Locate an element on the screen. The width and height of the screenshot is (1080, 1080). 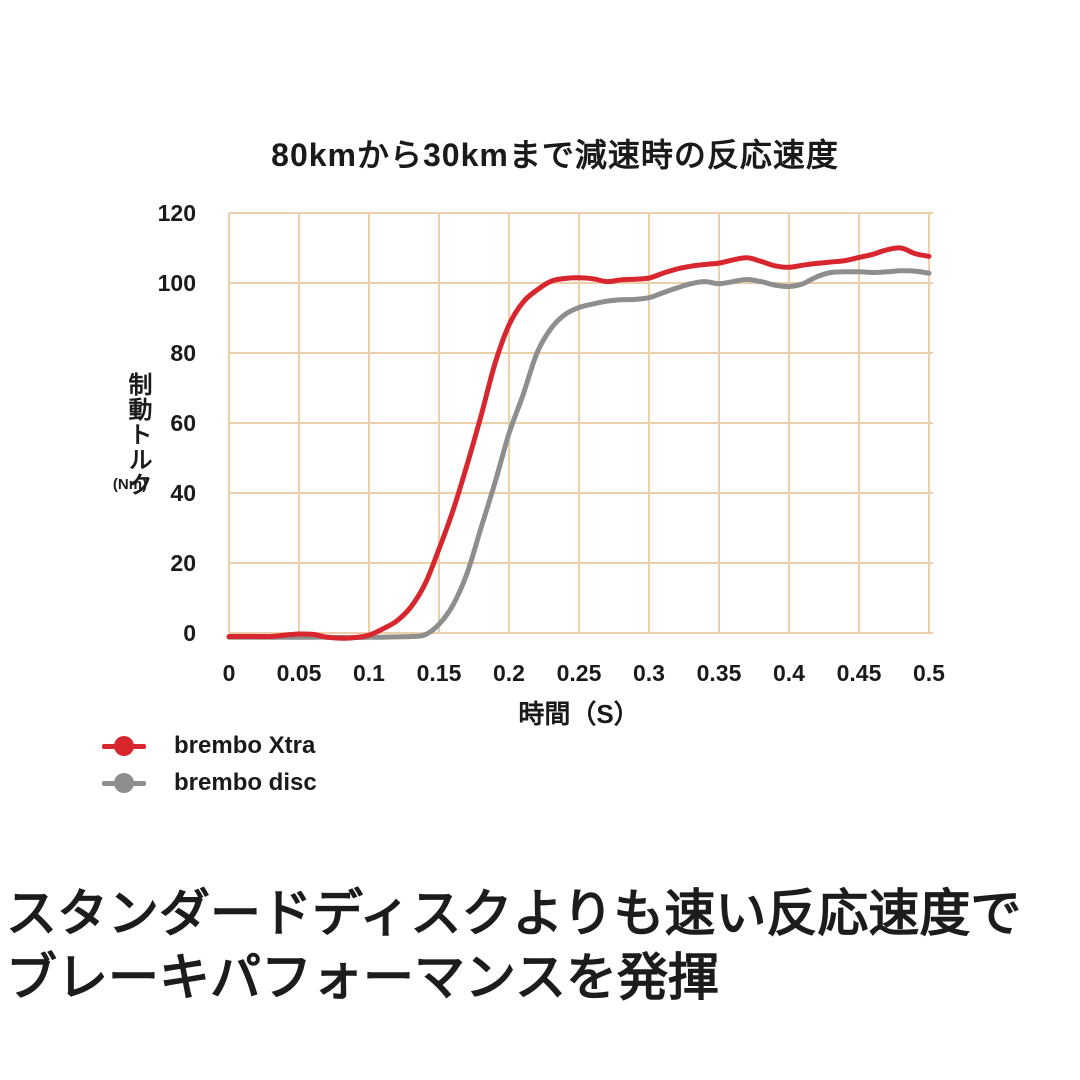
caption-line-1: スタンダードディスクよりも速い反応速度で is located at coordinates (514, 913).